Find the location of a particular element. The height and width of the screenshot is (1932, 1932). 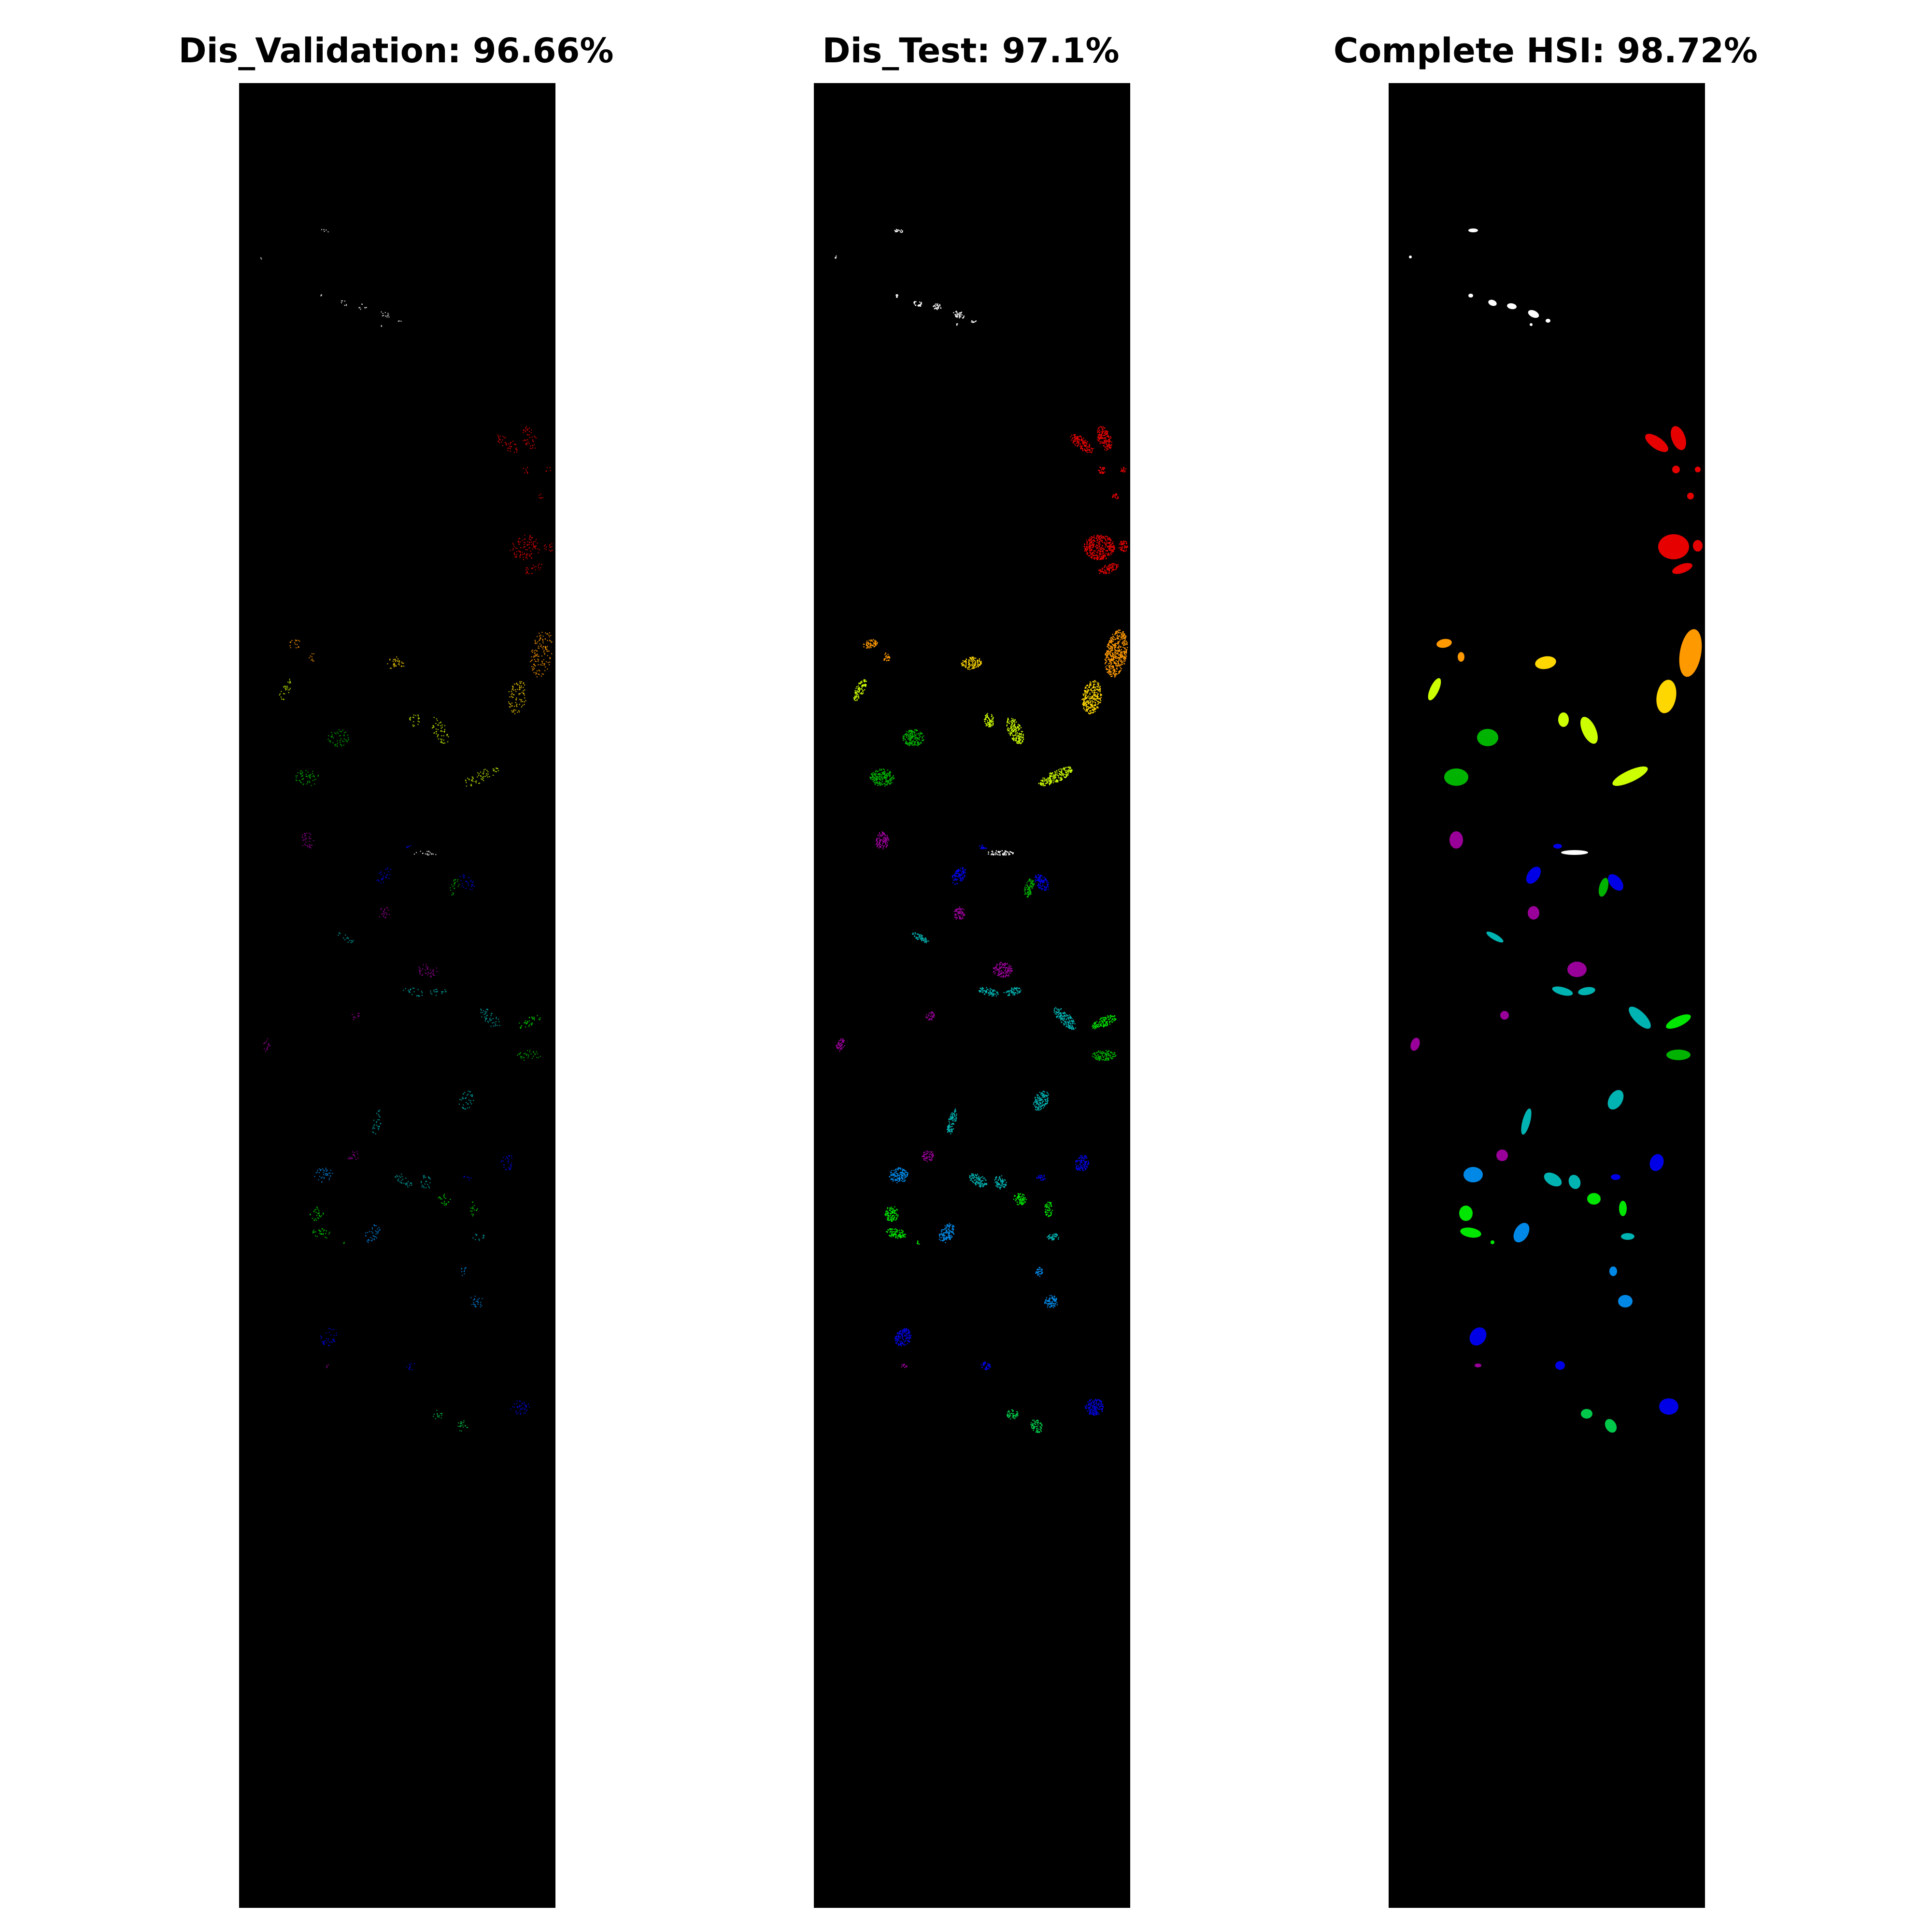

panel-title-dis-test: Dis_Test: 97.1% is located at coordinates (971, 51).